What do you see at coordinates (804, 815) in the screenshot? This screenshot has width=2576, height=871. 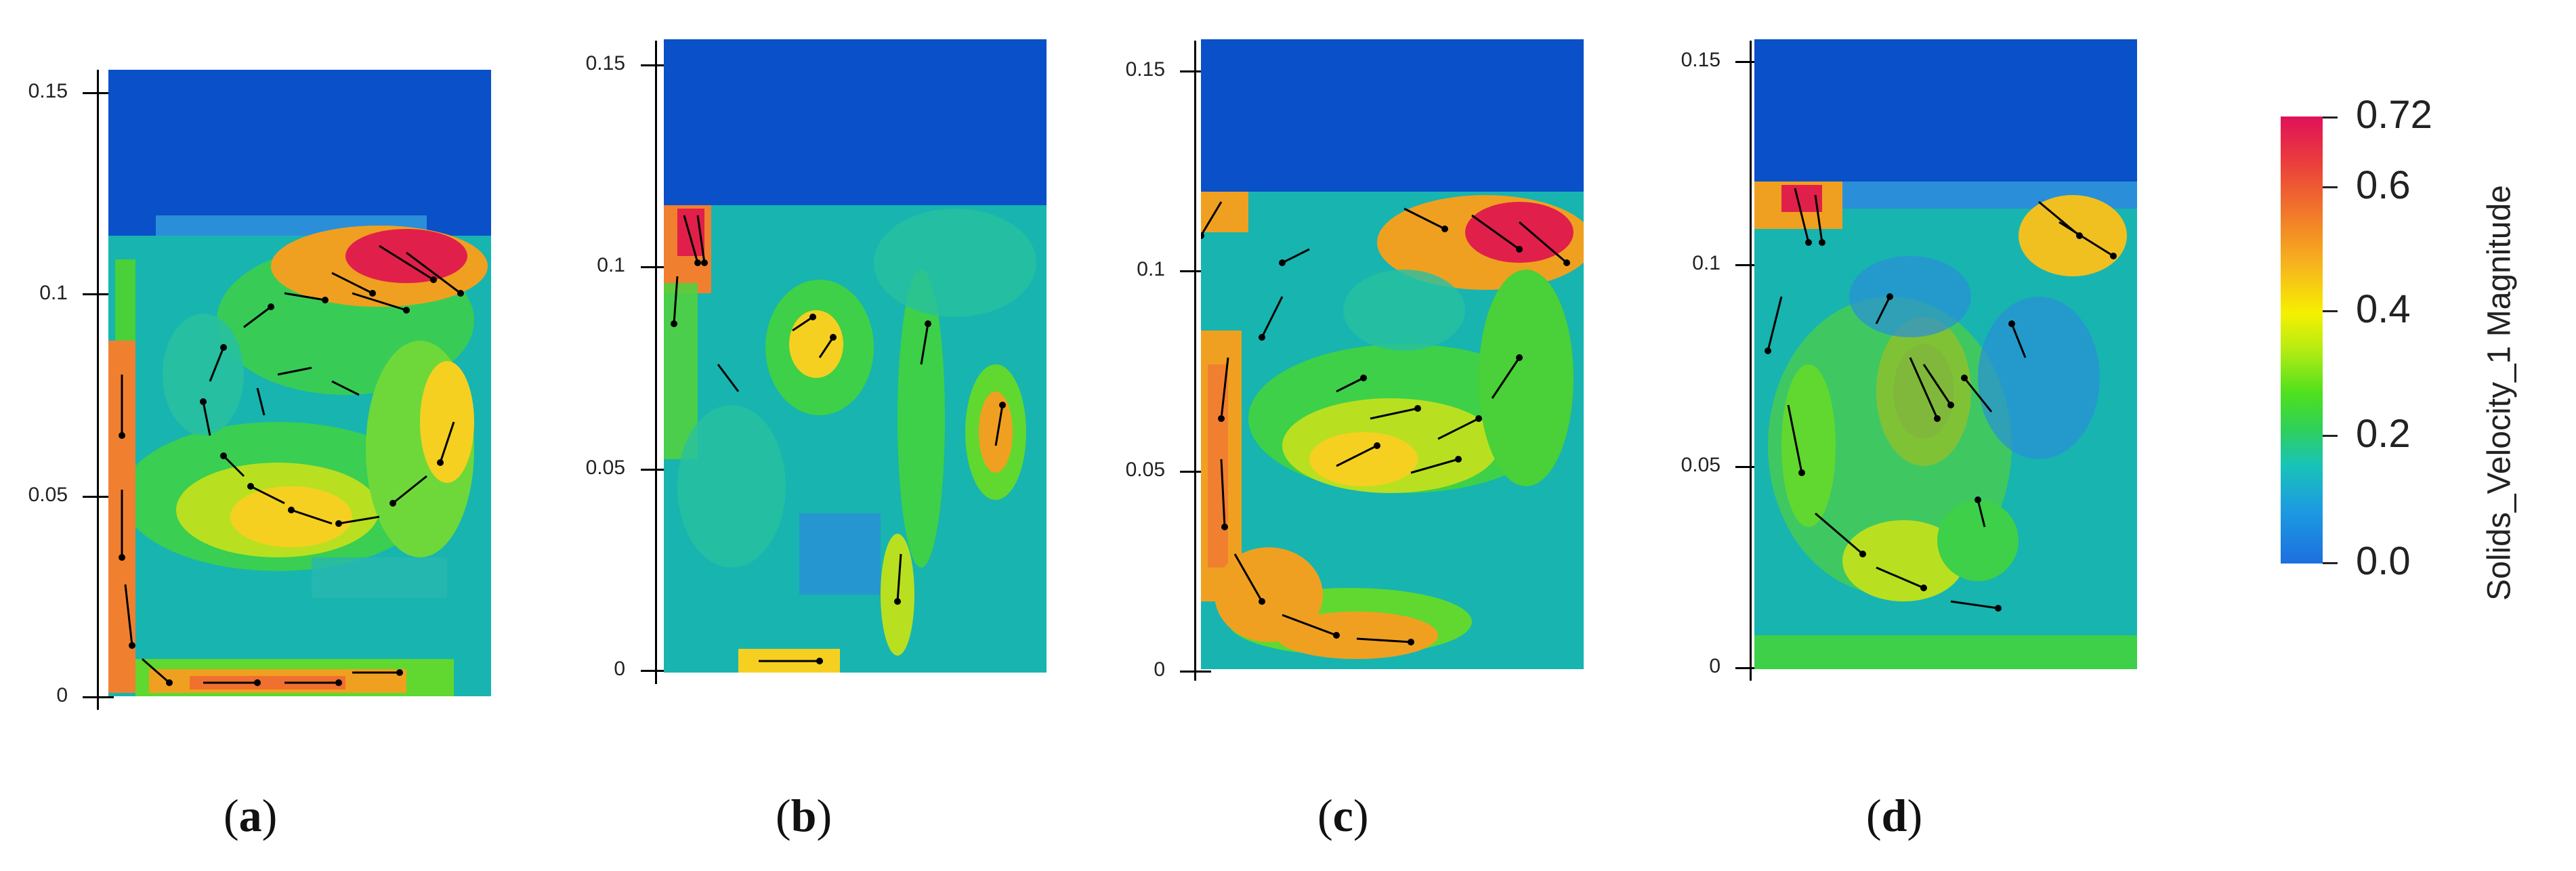 I see `caption-b: (b)` at bounding box center [804, 815].